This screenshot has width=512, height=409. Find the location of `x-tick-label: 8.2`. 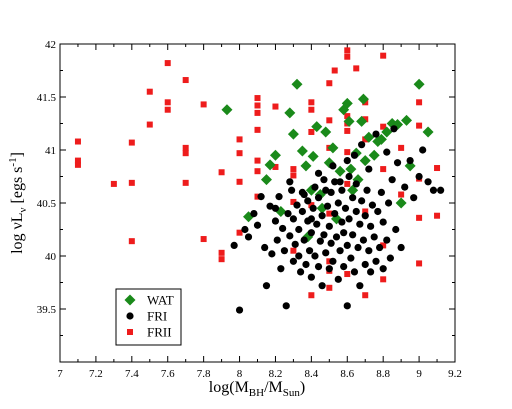

x-tick-label: 8.2 is located at coordinates (276, 374).